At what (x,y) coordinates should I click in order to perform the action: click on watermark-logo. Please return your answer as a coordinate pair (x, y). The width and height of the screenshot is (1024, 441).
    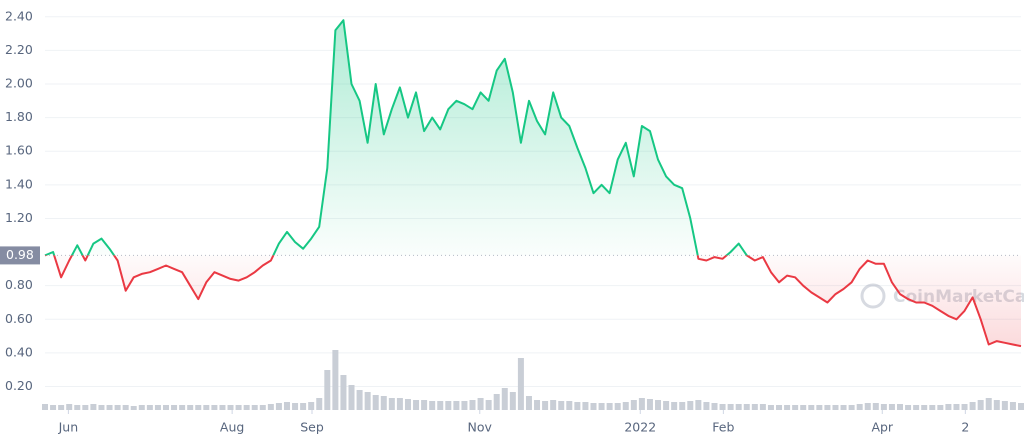
    Looking at the image, I should click on (873, 296).